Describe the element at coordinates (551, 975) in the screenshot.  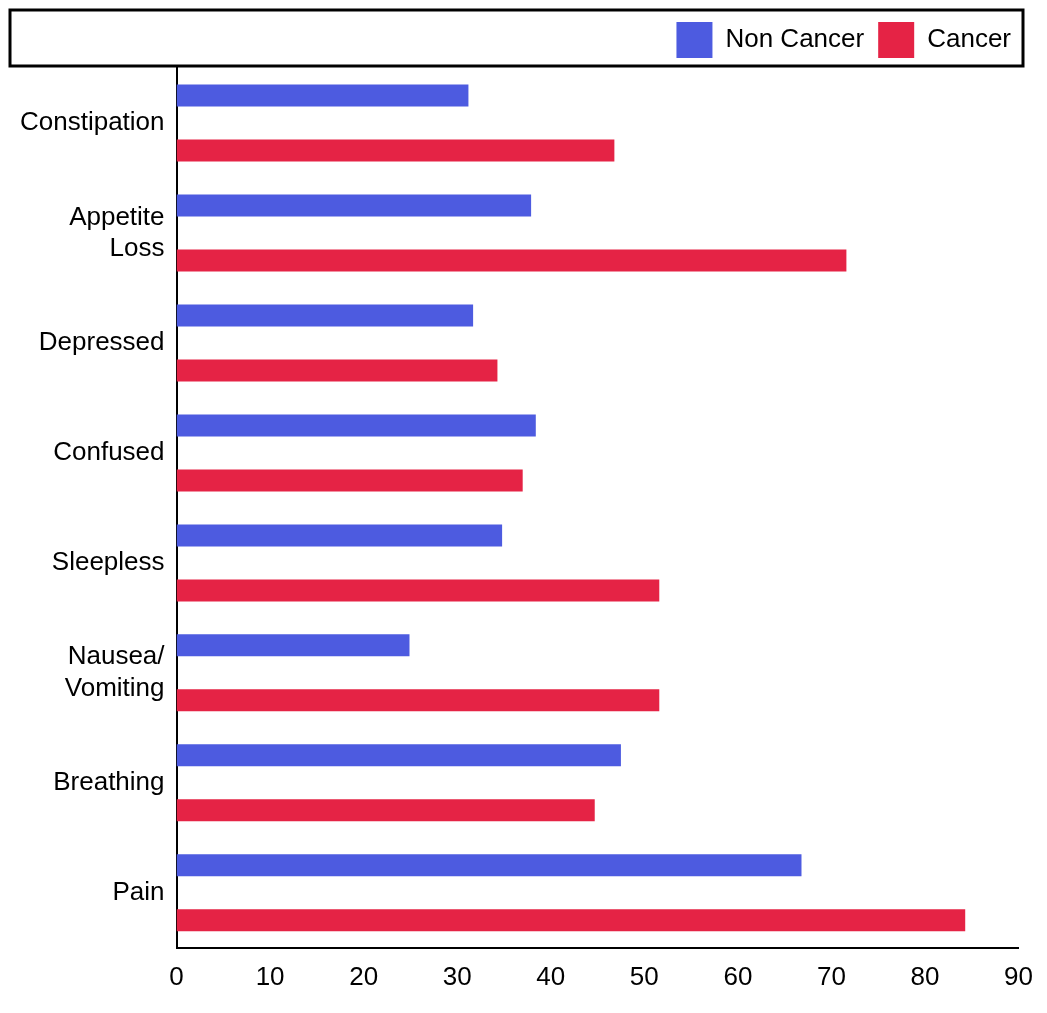
I see `x-tick-label: 40` at that location.